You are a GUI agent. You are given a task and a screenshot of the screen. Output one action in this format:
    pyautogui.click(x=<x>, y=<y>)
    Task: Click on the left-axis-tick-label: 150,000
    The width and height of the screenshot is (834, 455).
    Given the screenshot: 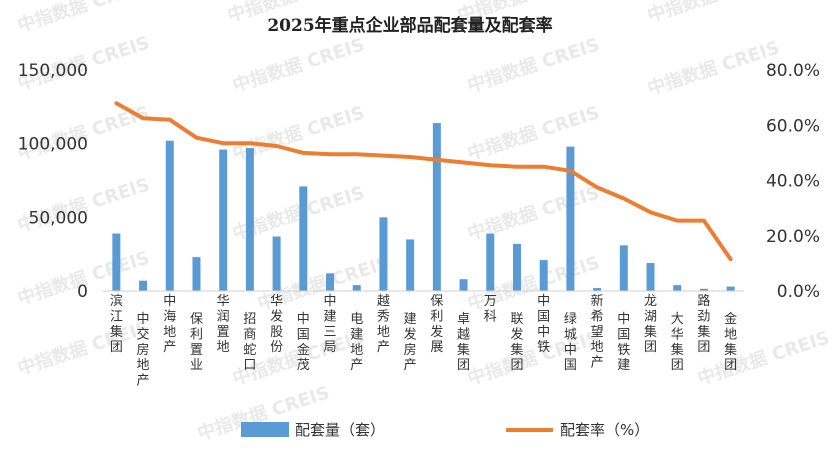 What is the action you would take?
    pyautogui.click(x=53, y=71)
    